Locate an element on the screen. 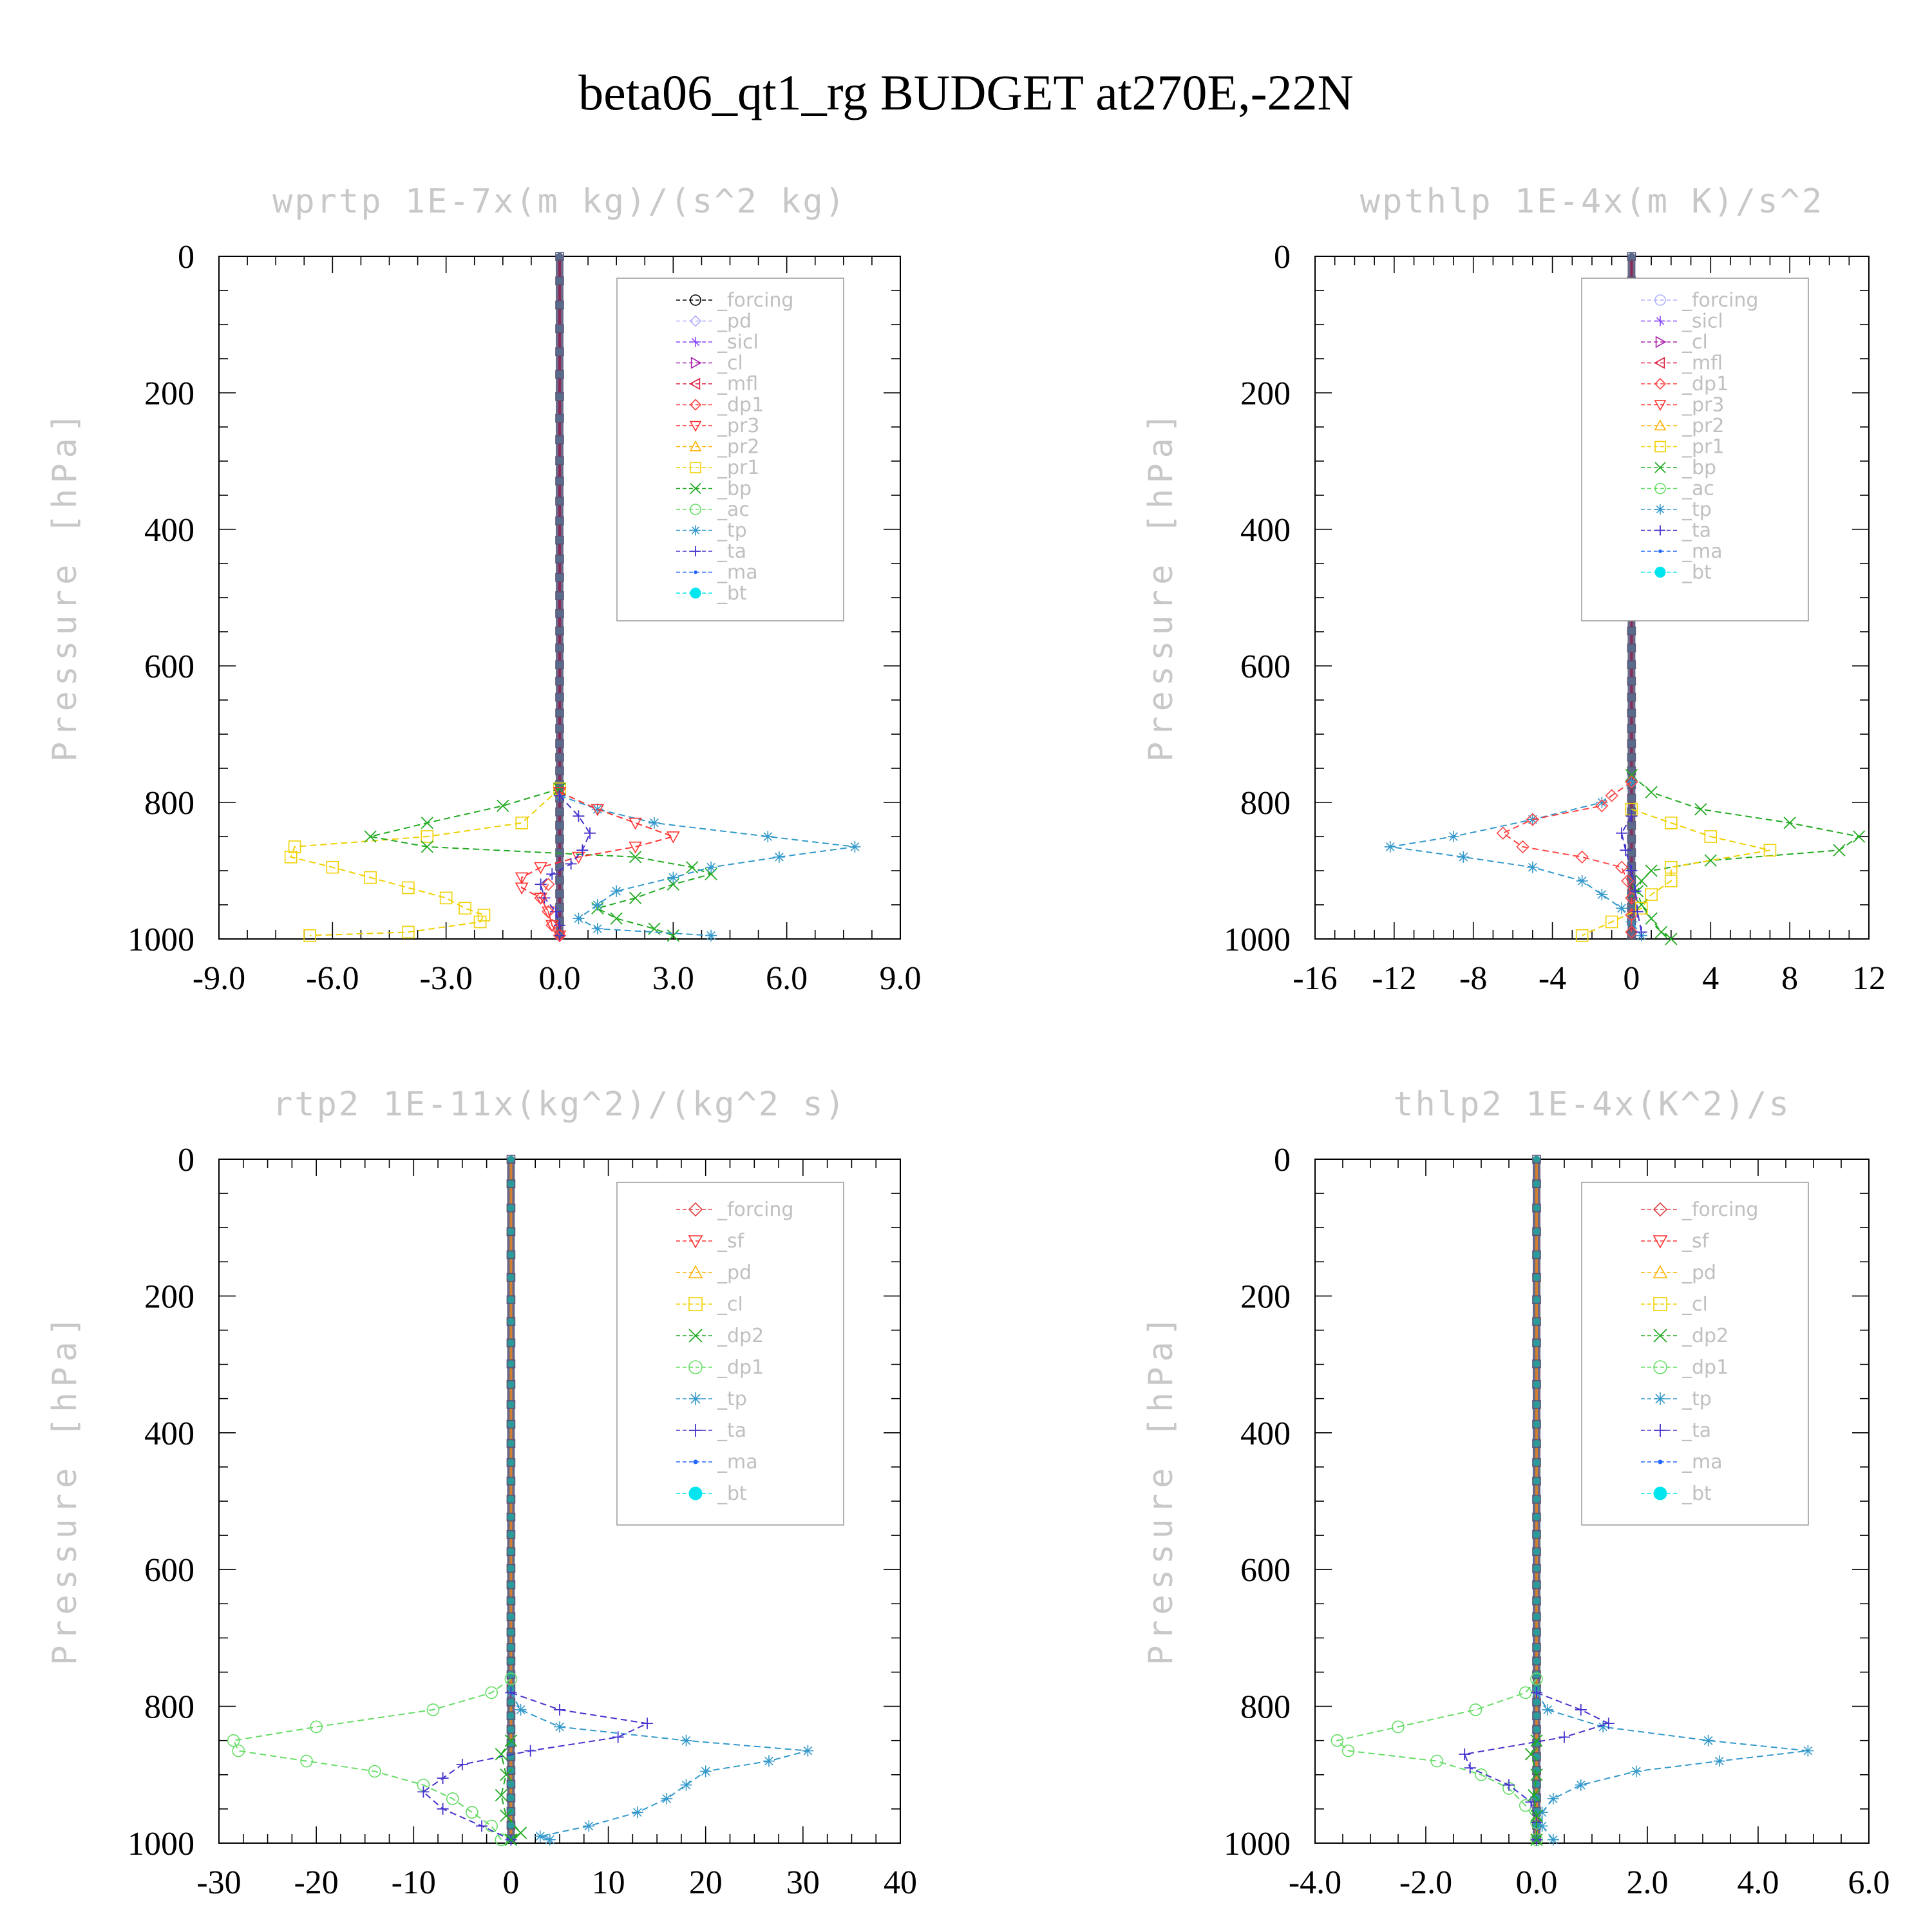 This screenshot has width=1932, height=1932. legend-label: _ta is located at coordinates (731, 551).